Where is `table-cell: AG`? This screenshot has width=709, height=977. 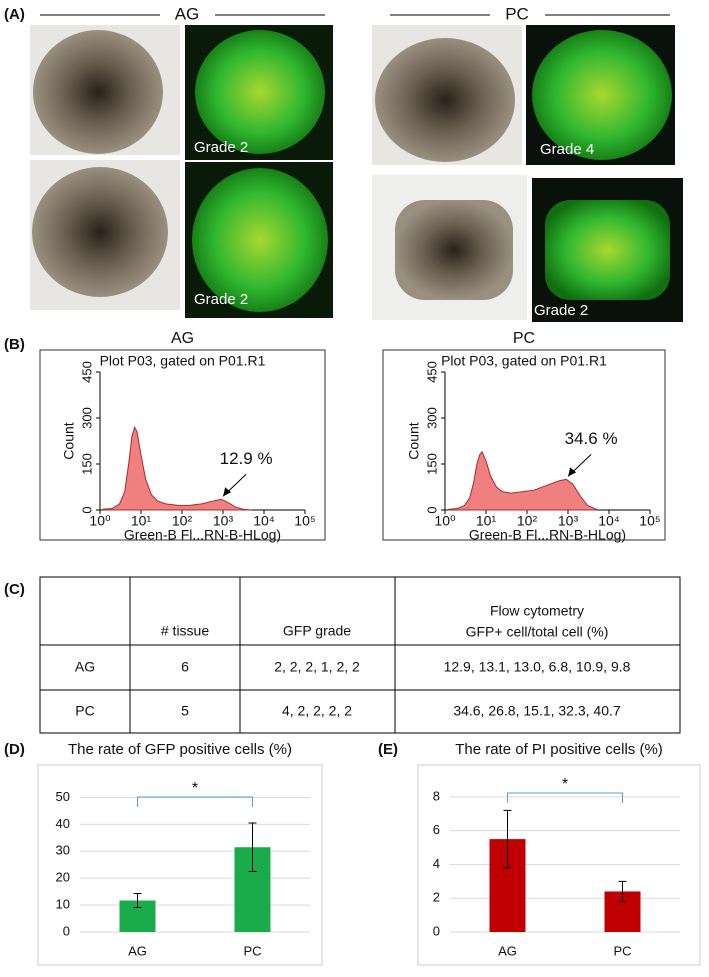
table-cell: AG is located at coordinates (85, 667).